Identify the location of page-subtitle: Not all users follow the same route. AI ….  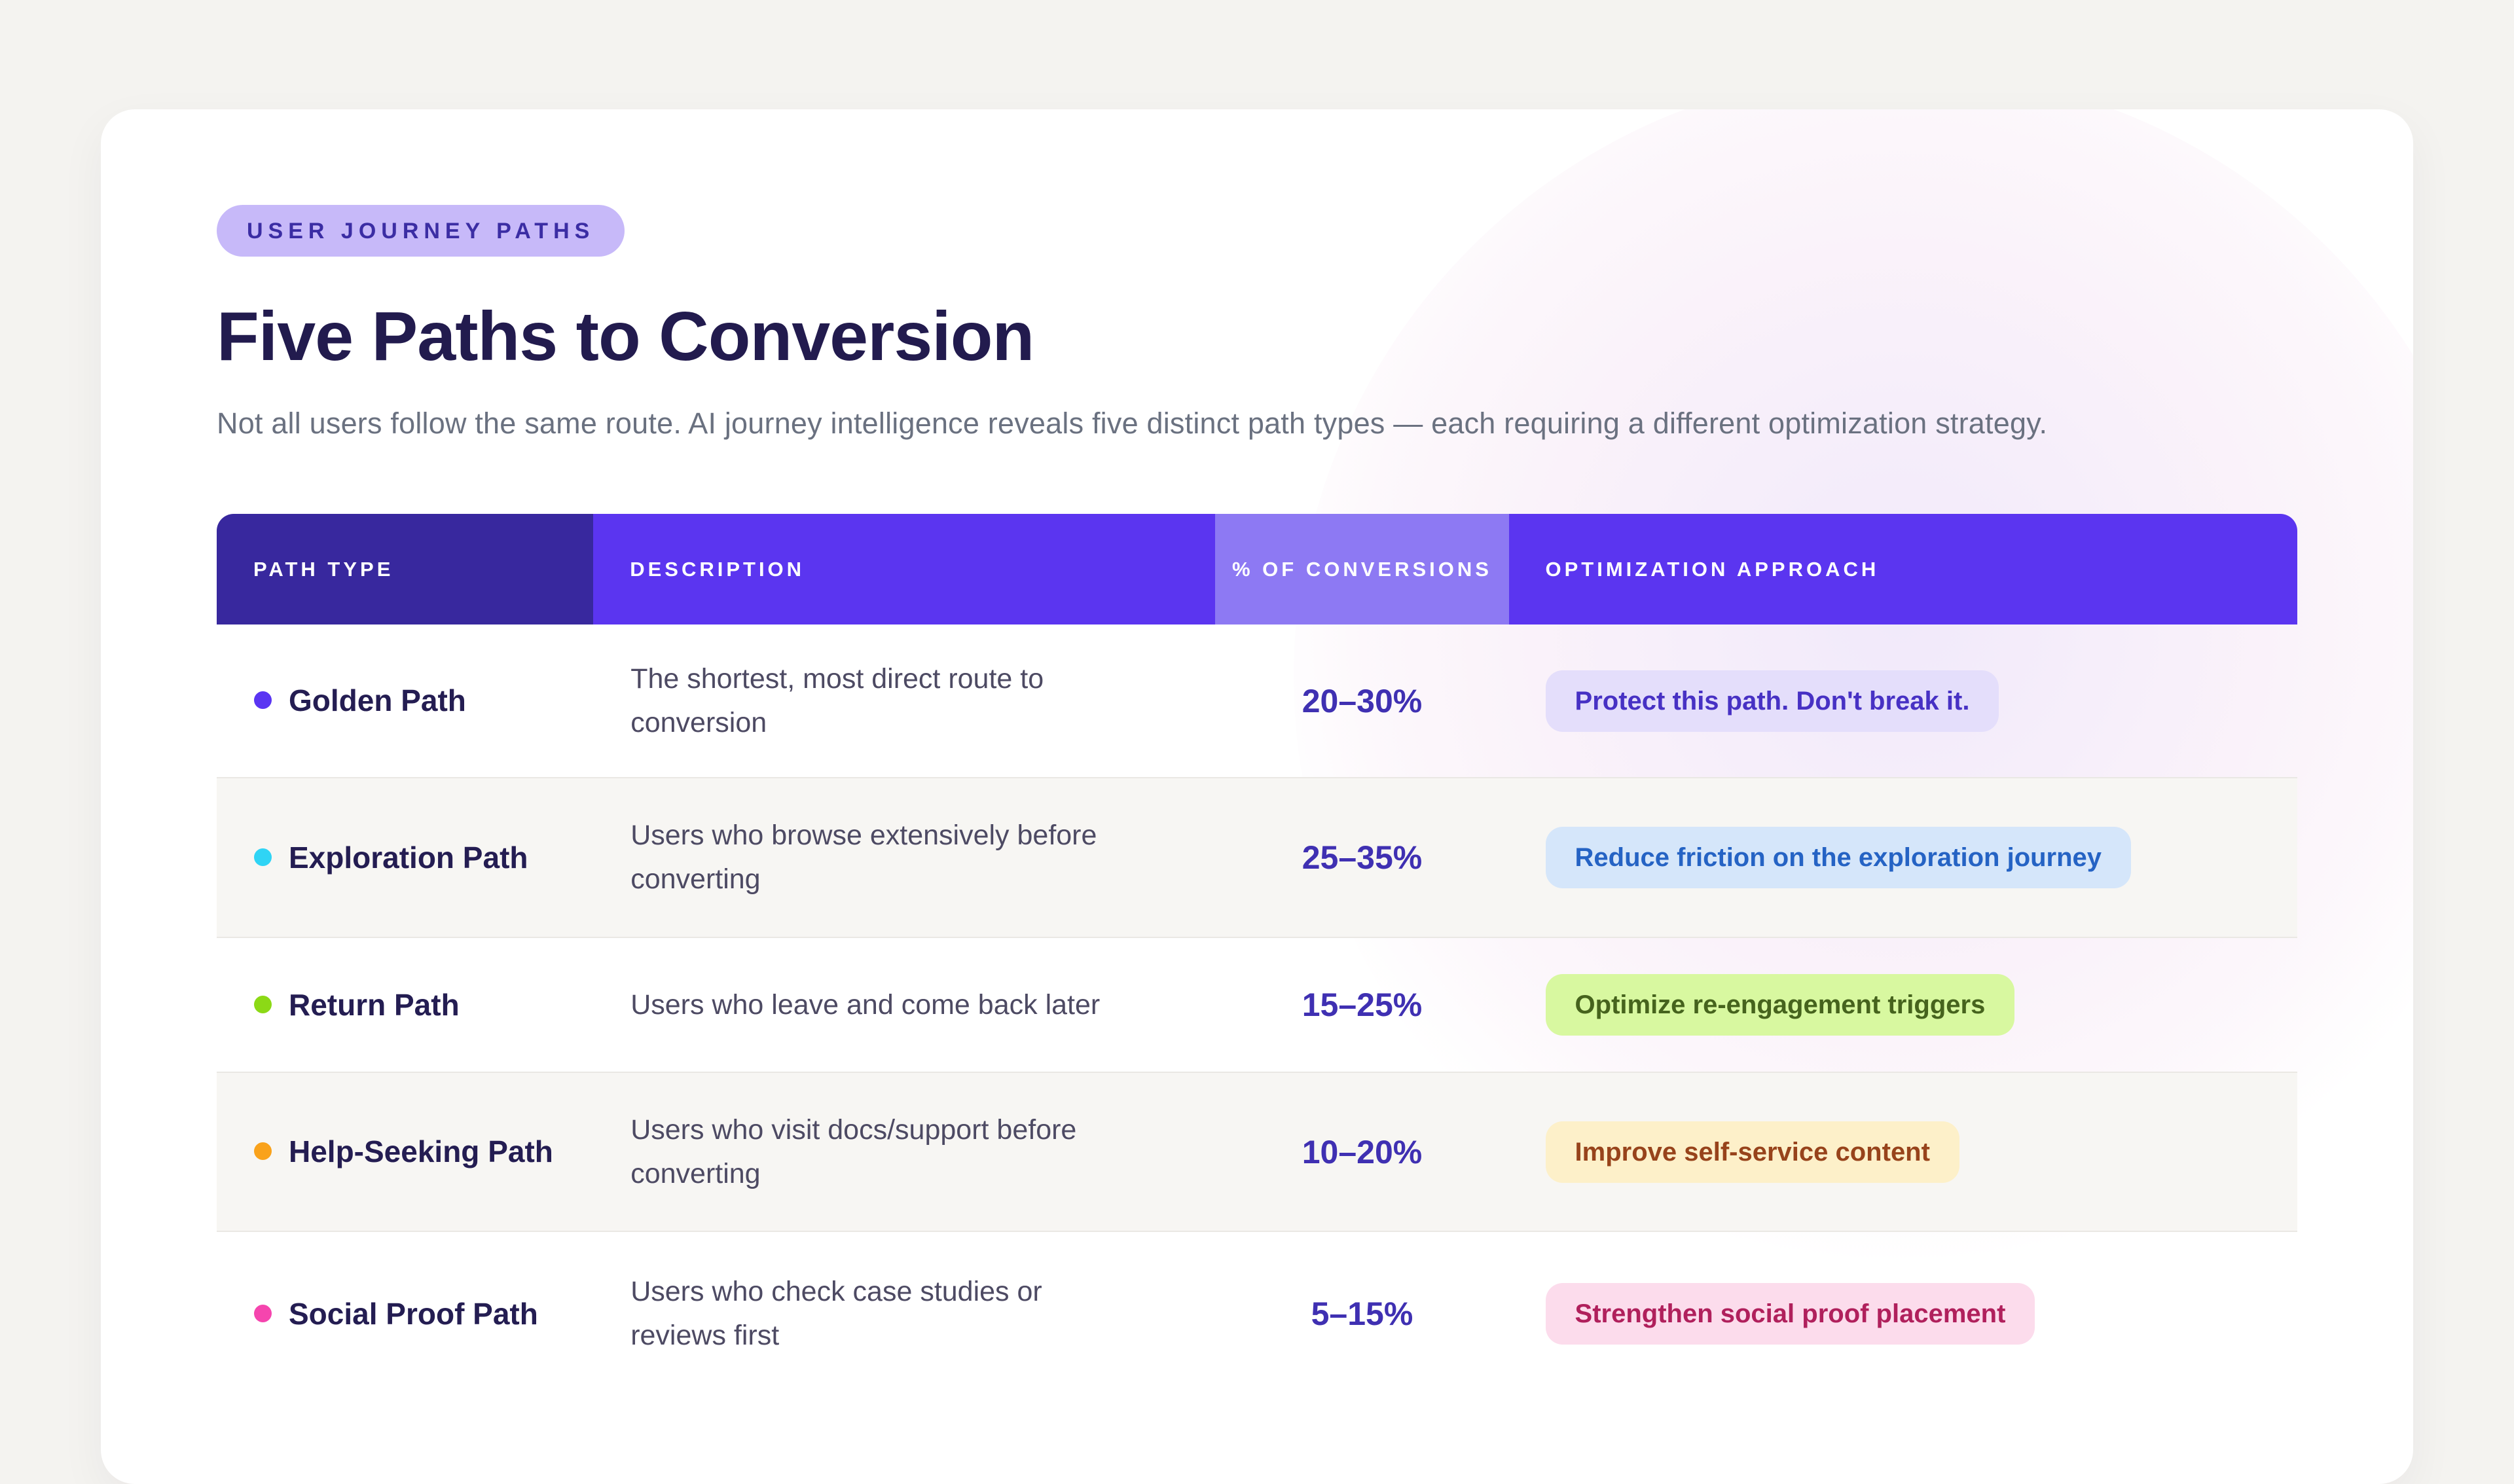
(1132, 423).